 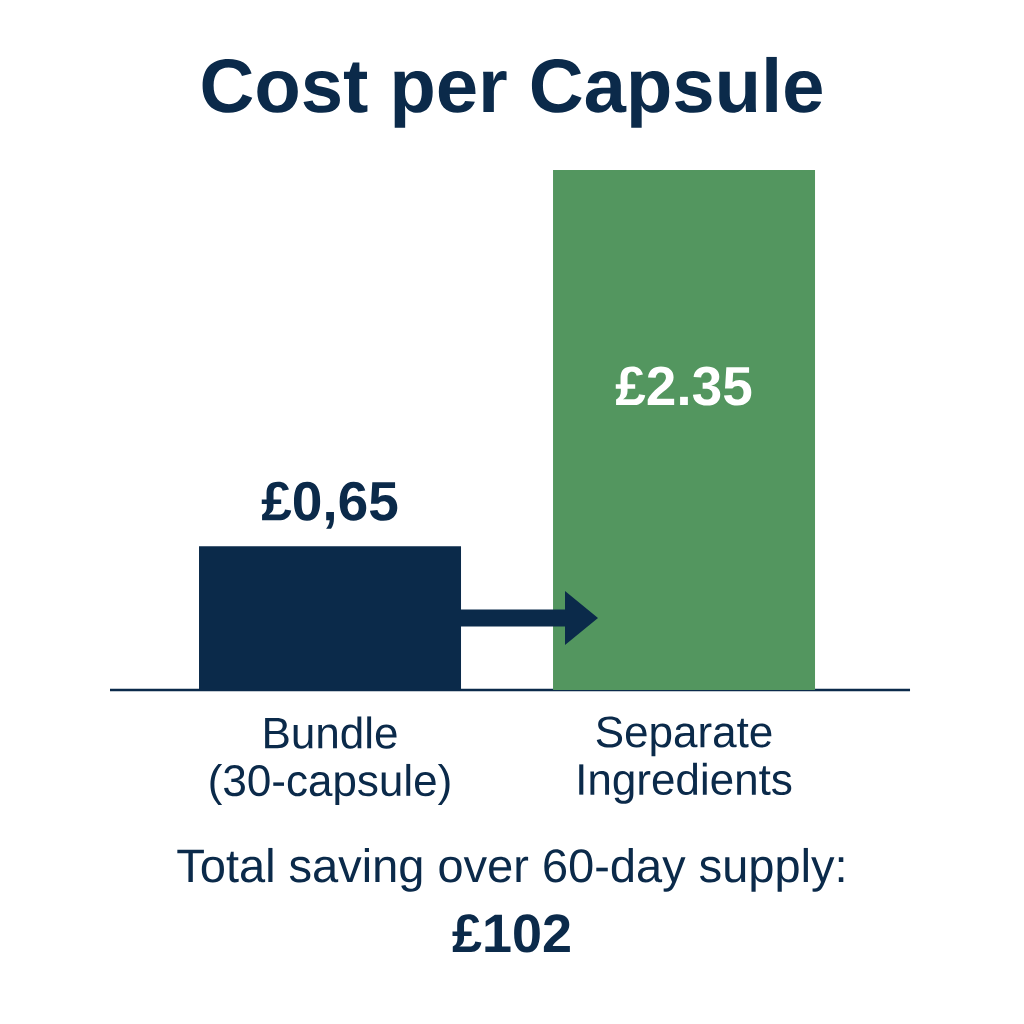 I want to click on text: £102, so click(x=511, y=933).